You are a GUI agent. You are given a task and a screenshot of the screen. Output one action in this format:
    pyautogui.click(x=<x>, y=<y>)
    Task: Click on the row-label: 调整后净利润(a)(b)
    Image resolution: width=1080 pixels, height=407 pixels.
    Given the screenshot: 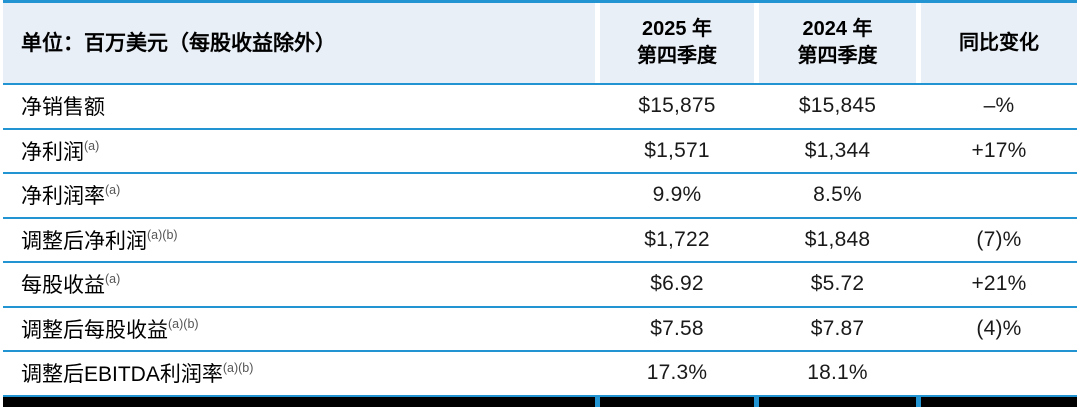 What is the action you would take?
    pyautogui.click(x=299, y=240)
    